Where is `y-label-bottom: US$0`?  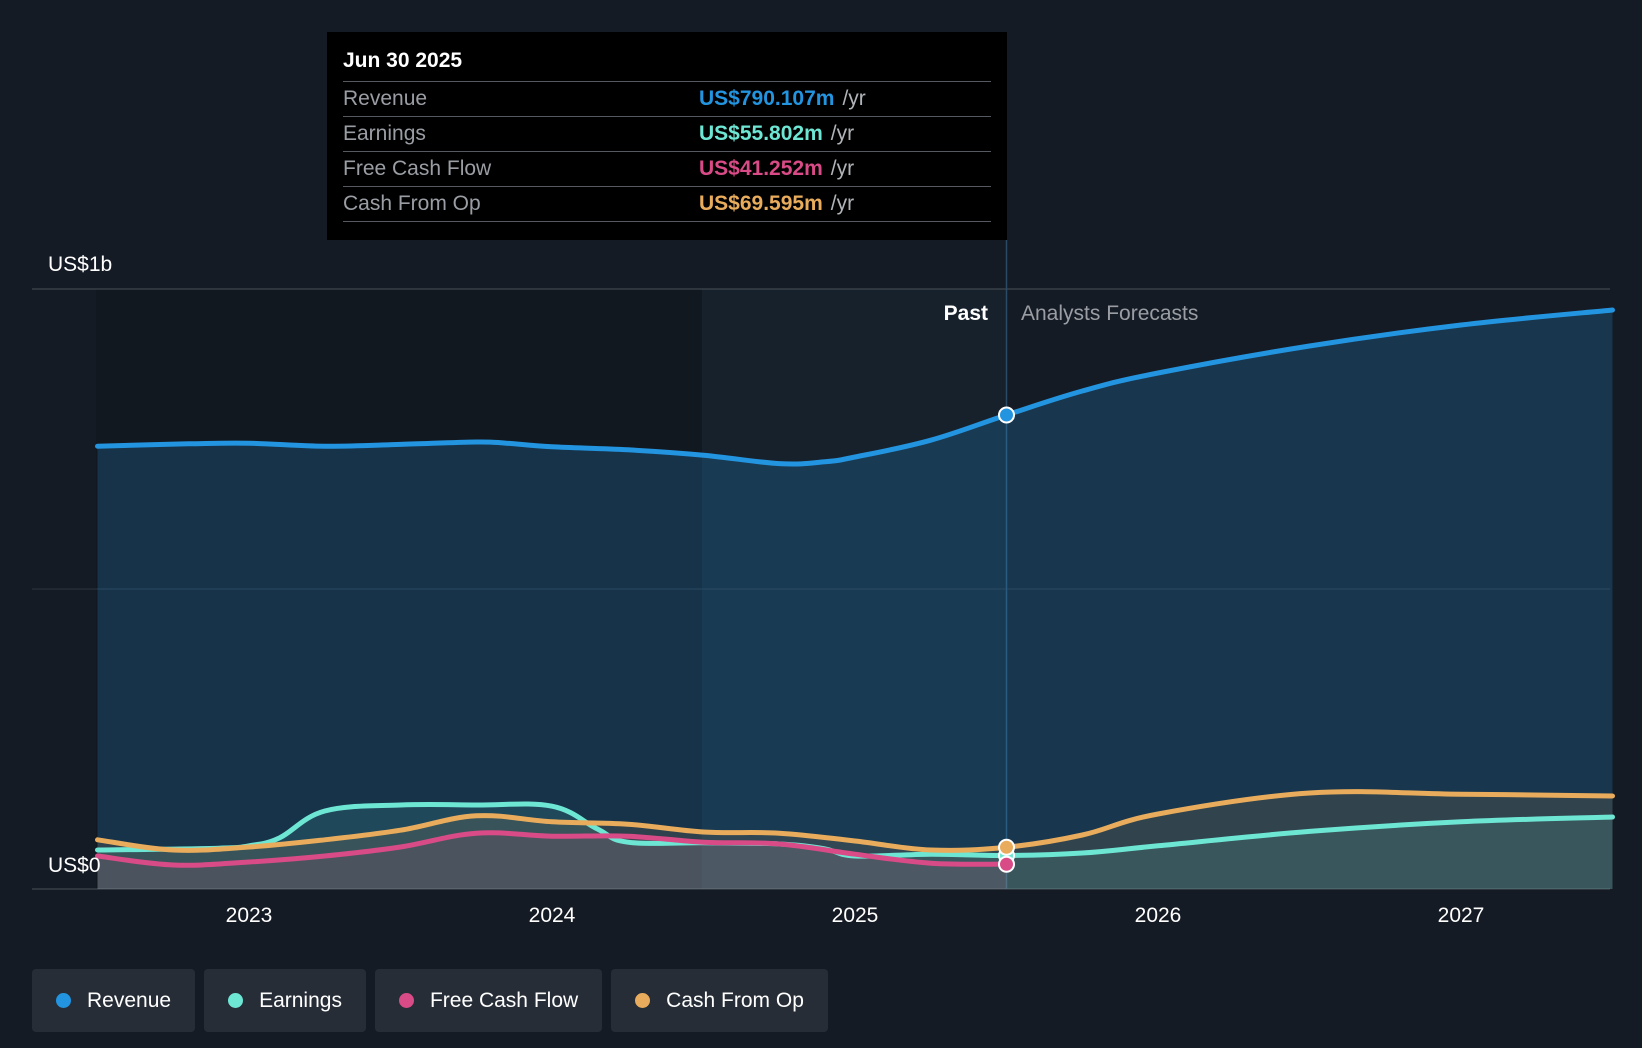 y-label-bottom: US$0 is located at coordinates (74, 865).